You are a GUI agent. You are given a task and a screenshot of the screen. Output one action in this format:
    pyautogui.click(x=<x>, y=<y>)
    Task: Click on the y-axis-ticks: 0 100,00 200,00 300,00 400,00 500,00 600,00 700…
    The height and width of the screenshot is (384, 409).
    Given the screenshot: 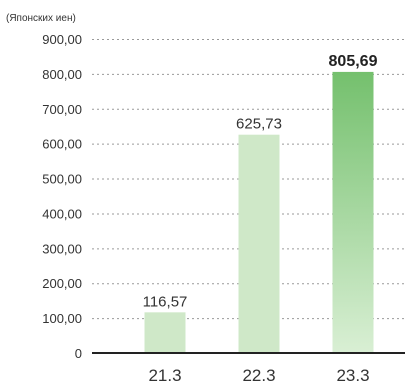 What is the action you would take?
    pyautogui.click(x=62, y=196)
    